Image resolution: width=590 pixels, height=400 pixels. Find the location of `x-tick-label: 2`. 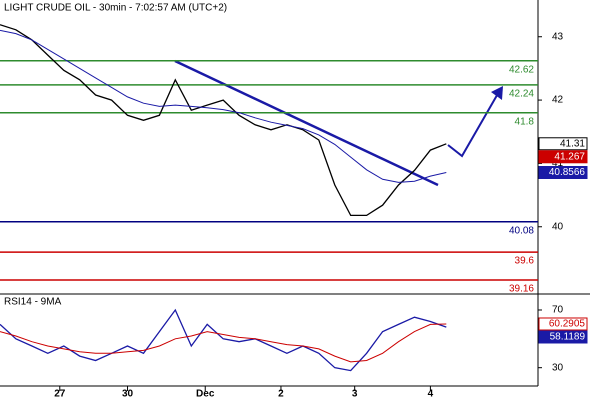

x-tick-label: 2 is located at coordinates (281, 394).